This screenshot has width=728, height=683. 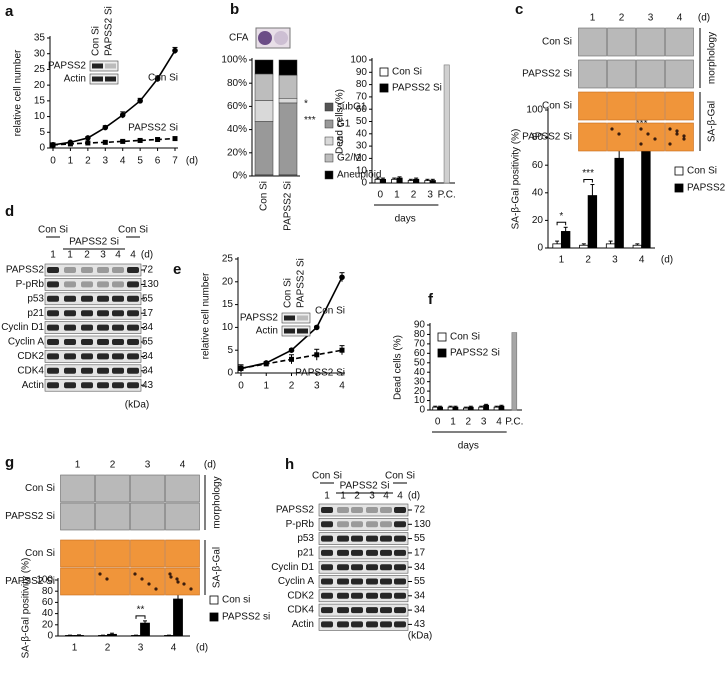 What do you see at coordinates (174, 648) in the screenshot?
I see `x-tick-label: 4` at bounding box center [174, 648].